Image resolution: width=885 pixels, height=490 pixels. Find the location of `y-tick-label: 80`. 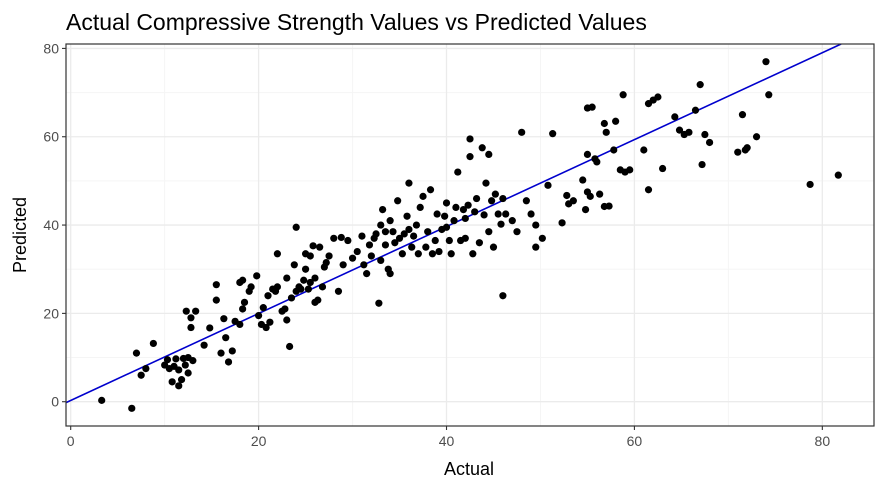

y-tick-label: 80 is located at coordinates (51, 48).